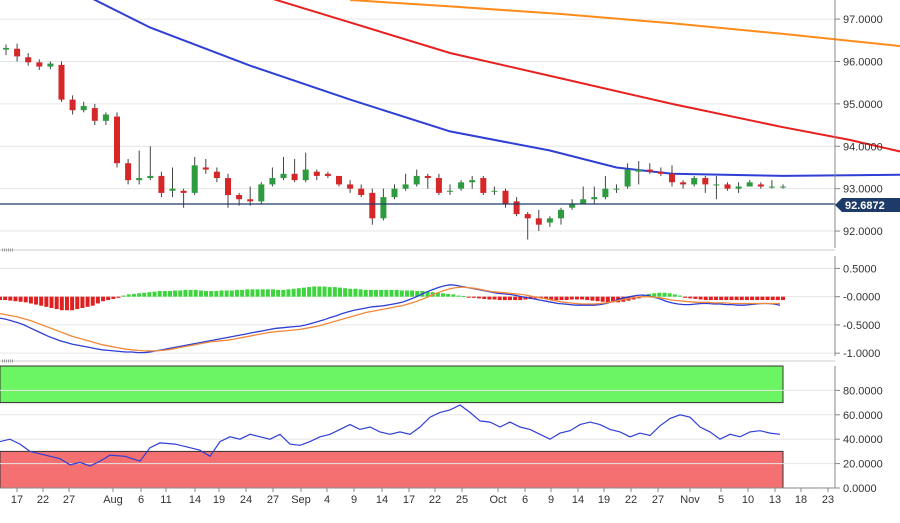 This screenshot has height=523, width=900. I want to click on last-price-badge: 92.6872, so click(867, 205).